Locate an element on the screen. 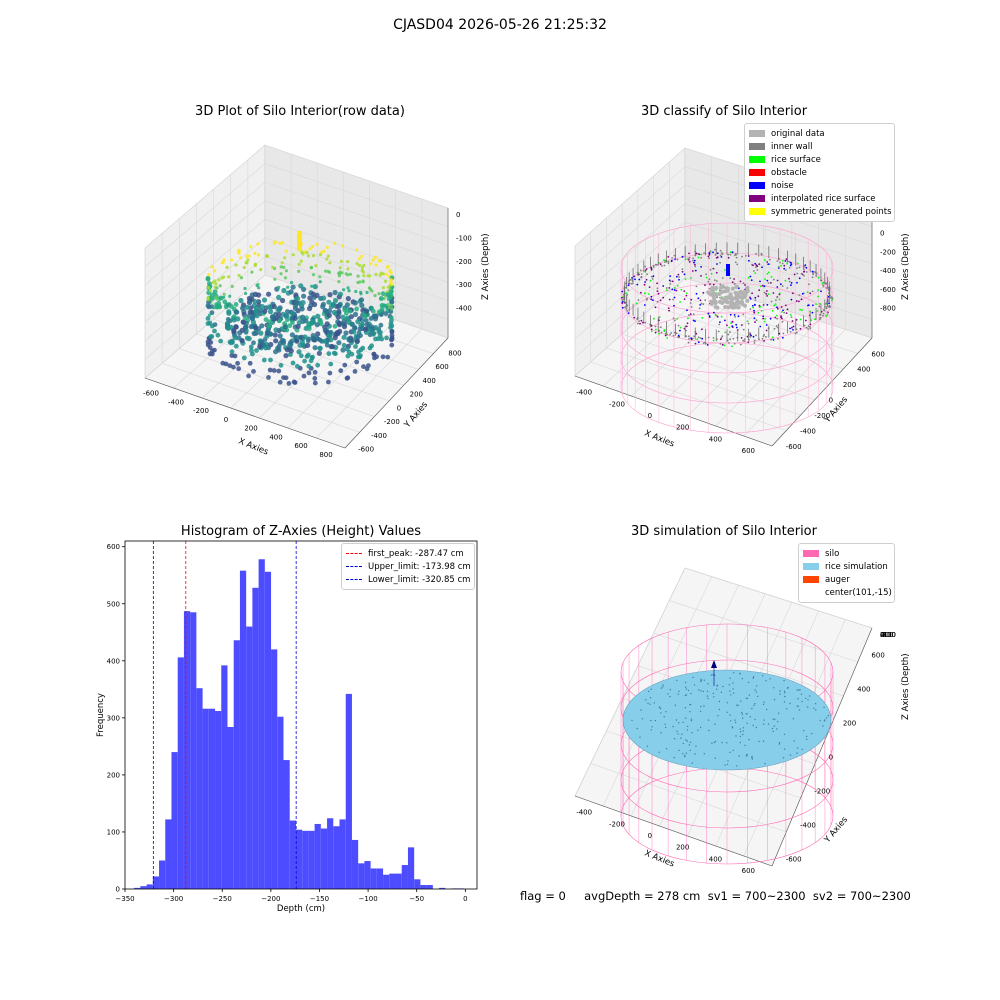  auger-marker is located at coordinates (714, 664).